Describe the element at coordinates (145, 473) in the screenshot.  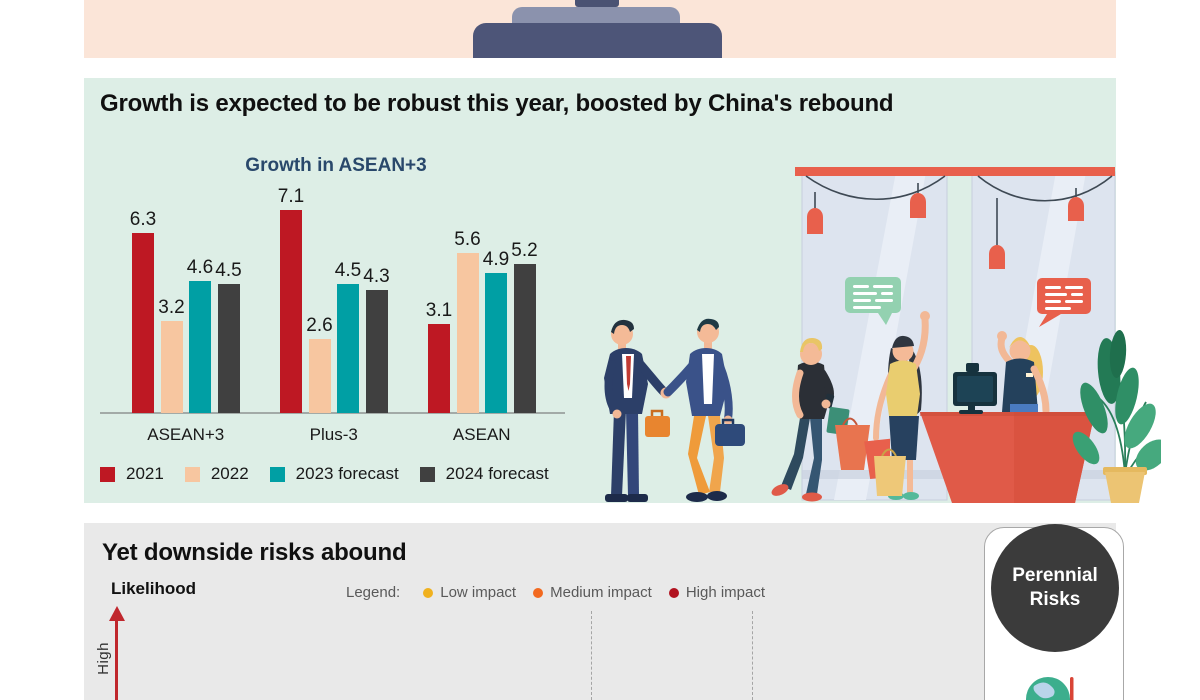
I see `legend-label: 2021` at that location.